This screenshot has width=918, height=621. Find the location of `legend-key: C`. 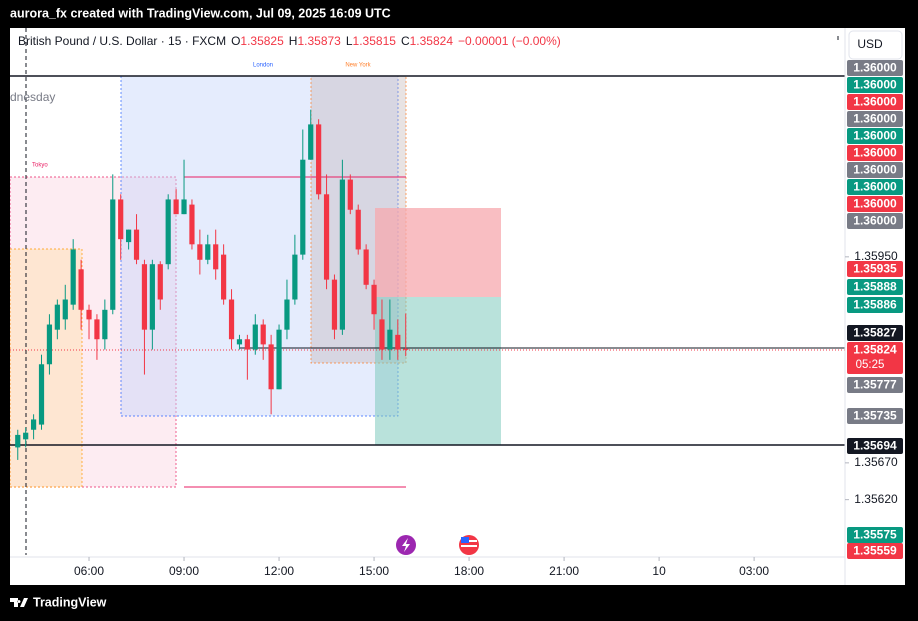

legend-key: C is located at coordinates (405, 41).